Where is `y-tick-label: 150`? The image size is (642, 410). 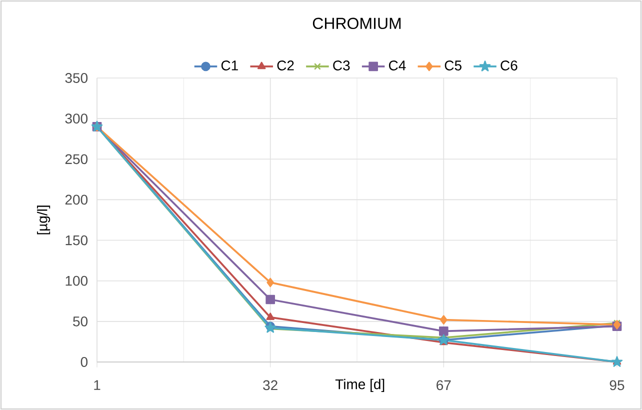 y-tick-label: 150 is located at coordinates (77, 240).